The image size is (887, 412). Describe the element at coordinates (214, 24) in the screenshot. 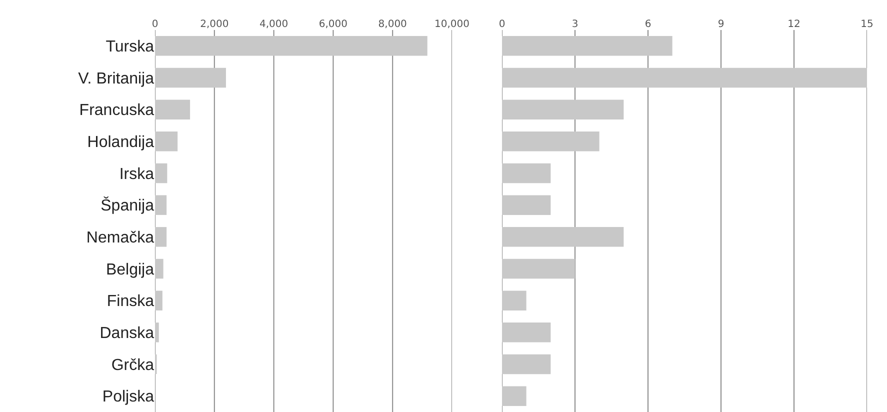

I see `x-tick-label: 2,000` at that location.